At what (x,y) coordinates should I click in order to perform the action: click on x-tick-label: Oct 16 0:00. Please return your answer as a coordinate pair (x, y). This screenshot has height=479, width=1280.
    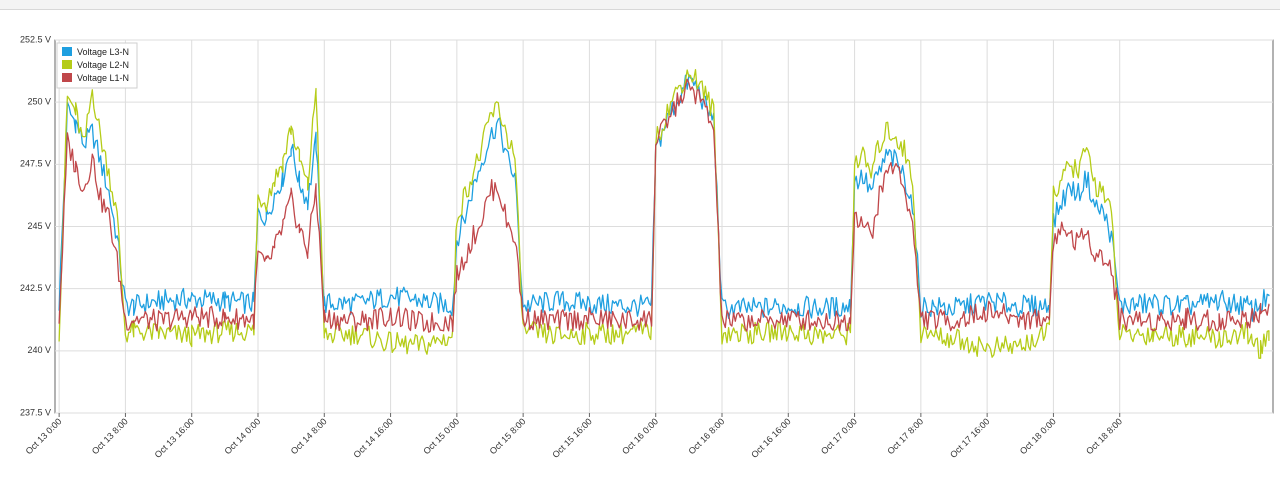
    Looking at the image, I should click on (640, 436).